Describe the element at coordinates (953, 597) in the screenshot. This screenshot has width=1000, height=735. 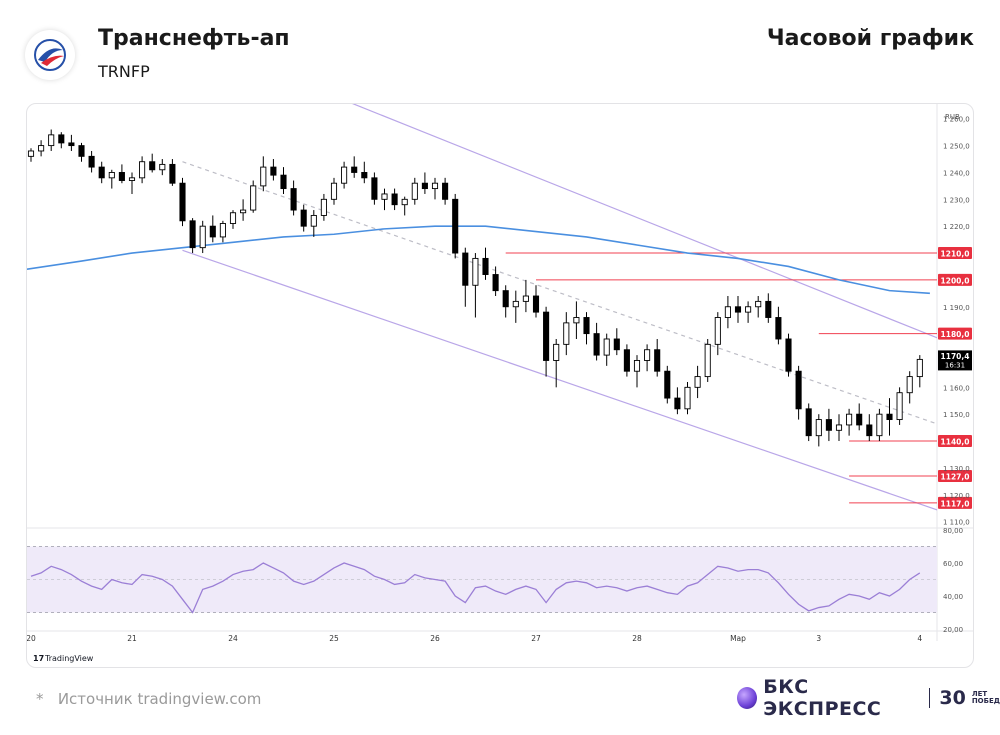
I see `rsi-tick-label: 40,00` at that location.